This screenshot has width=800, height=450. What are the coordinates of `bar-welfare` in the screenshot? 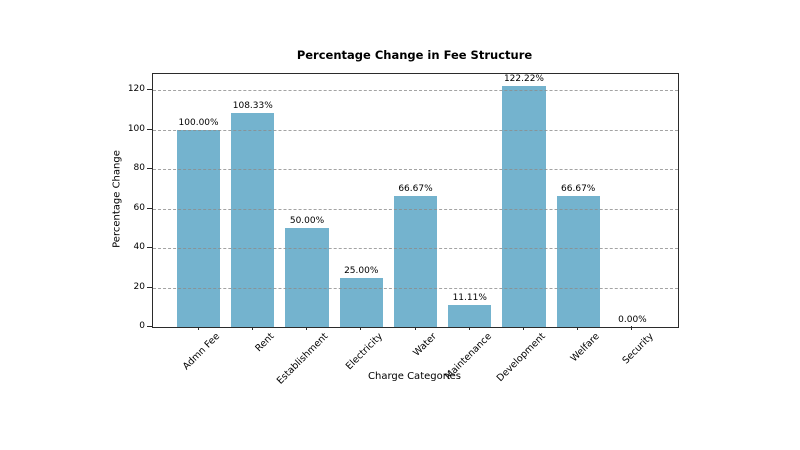 It's located at (578, 261).